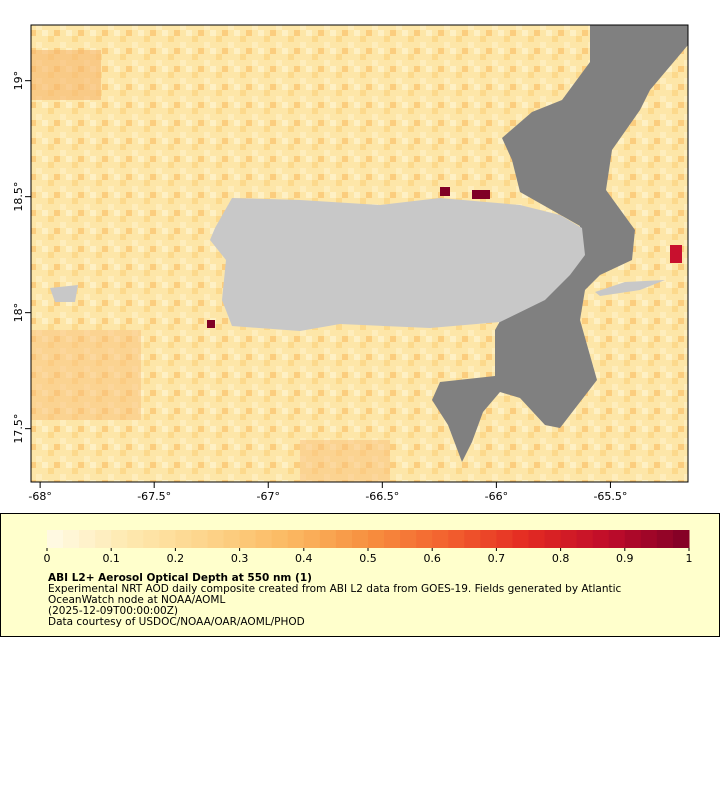 The width and height of the screenshot is (720, 804). What do you see at coordinates (111, 558) in the screenshot?
I see `colorbar-tick-label: 0.1` at bounding box center [111, 558].